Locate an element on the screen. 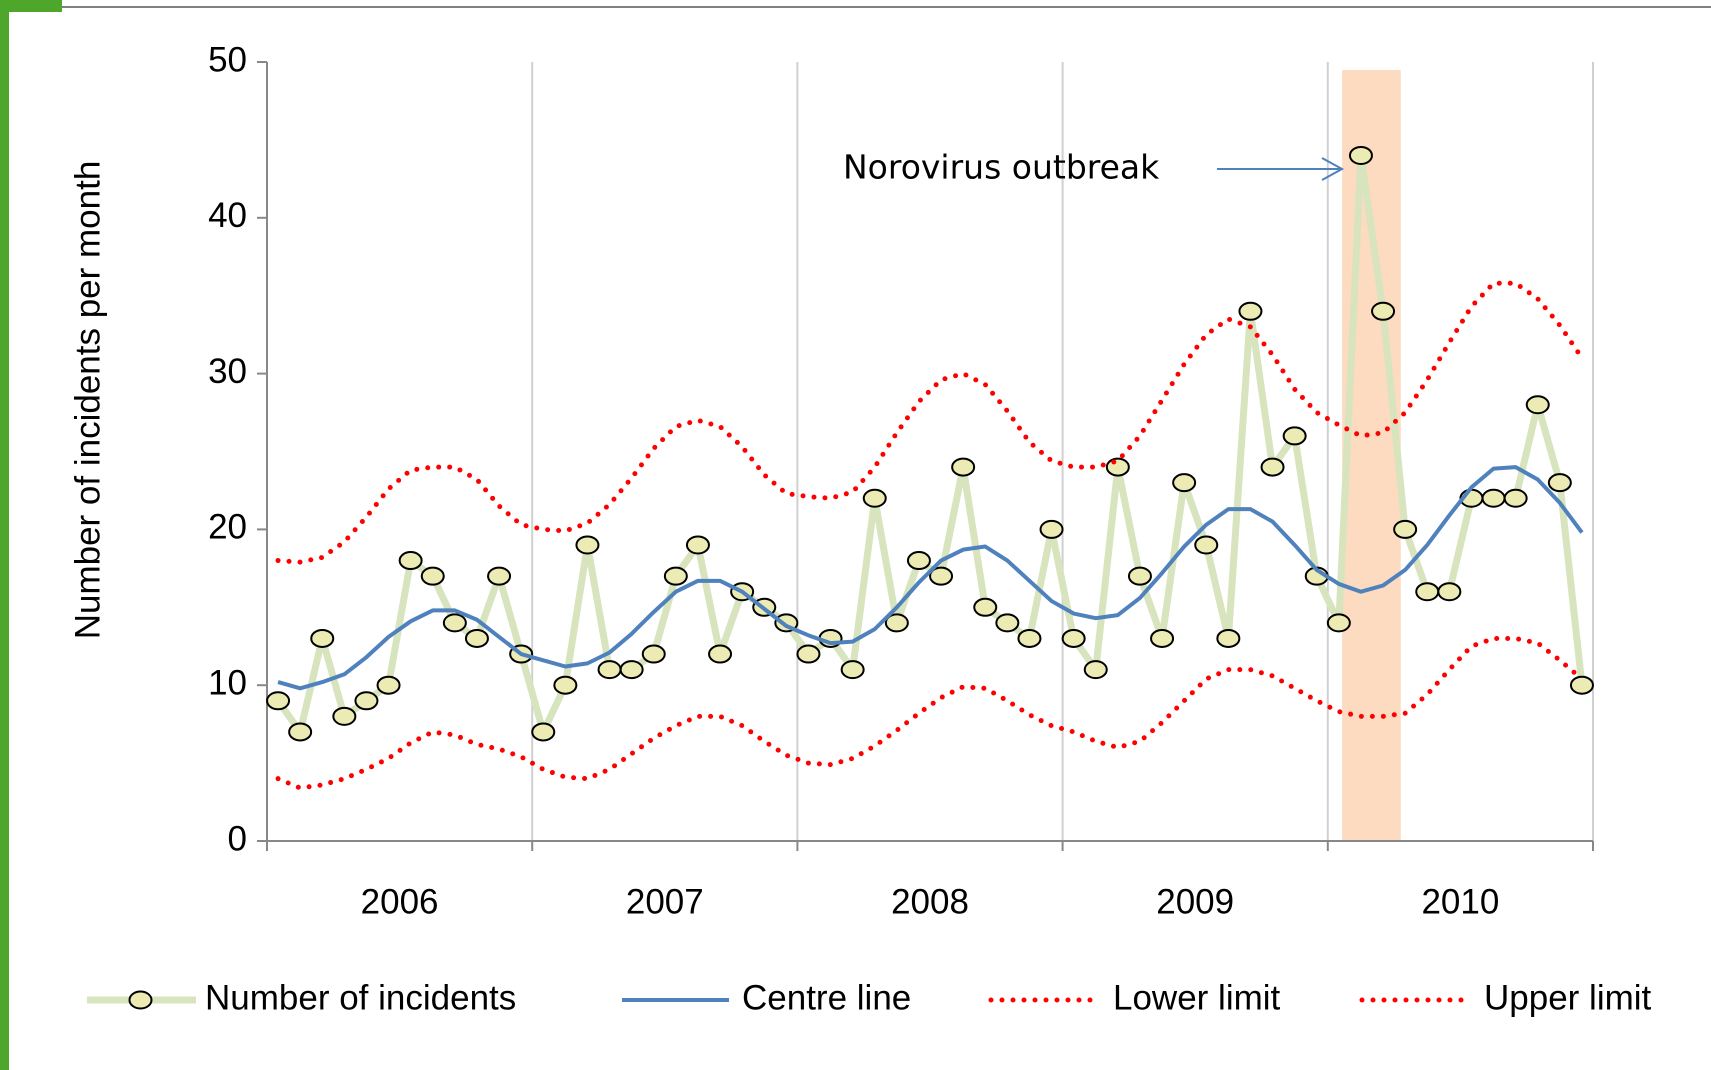  y-tick-label: 20 is located at coordinates (227, 527).